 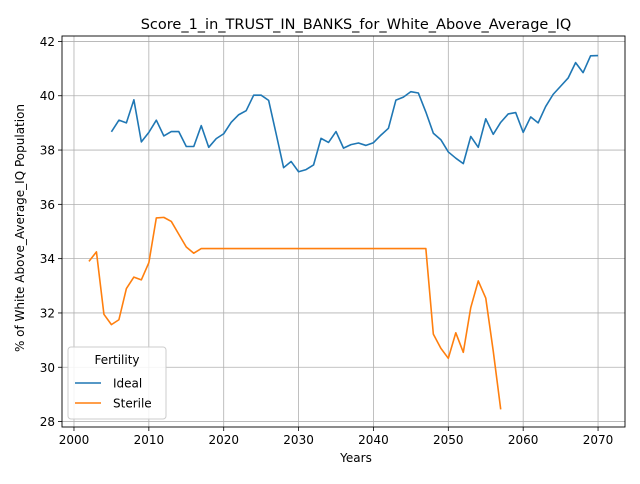 I want to click on x-tick-label: 2010, so click(x=149, y=440).